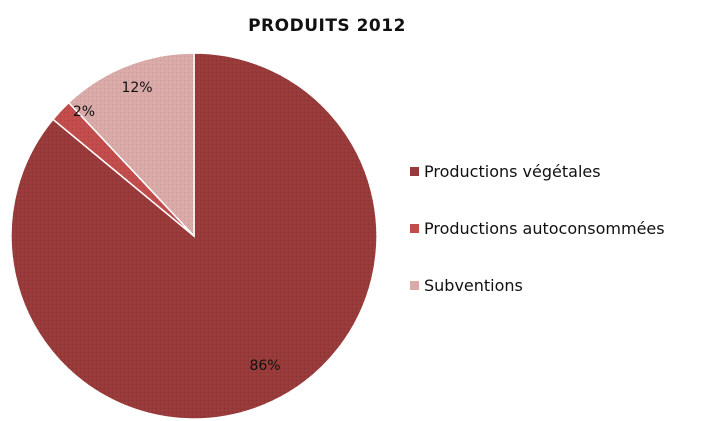 The height and width of the screenshot is (421, 709). I want to click on slice-value-label-subventions: 12%, so click(136, 88).